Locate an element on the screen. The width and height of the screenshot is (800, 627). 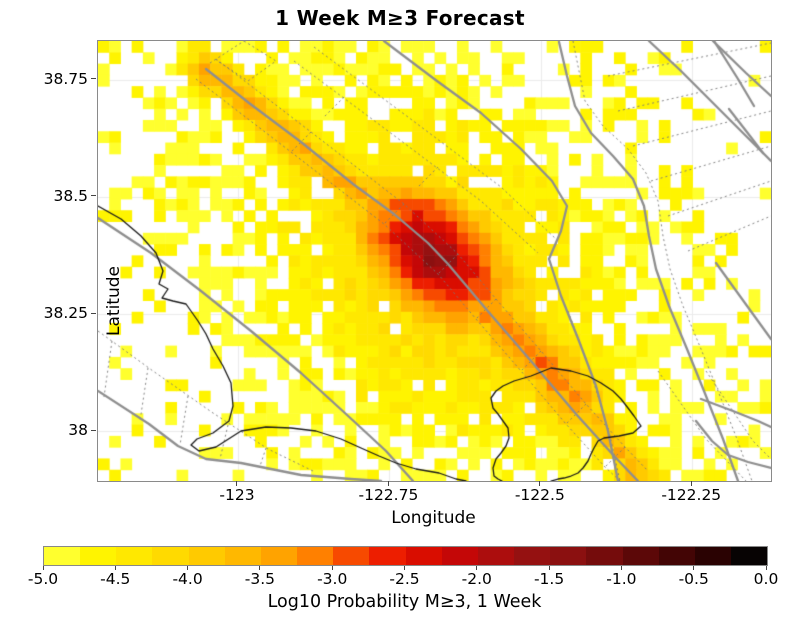
colorbar-tick-label: -3.0 is located at coordinates (332, 579).